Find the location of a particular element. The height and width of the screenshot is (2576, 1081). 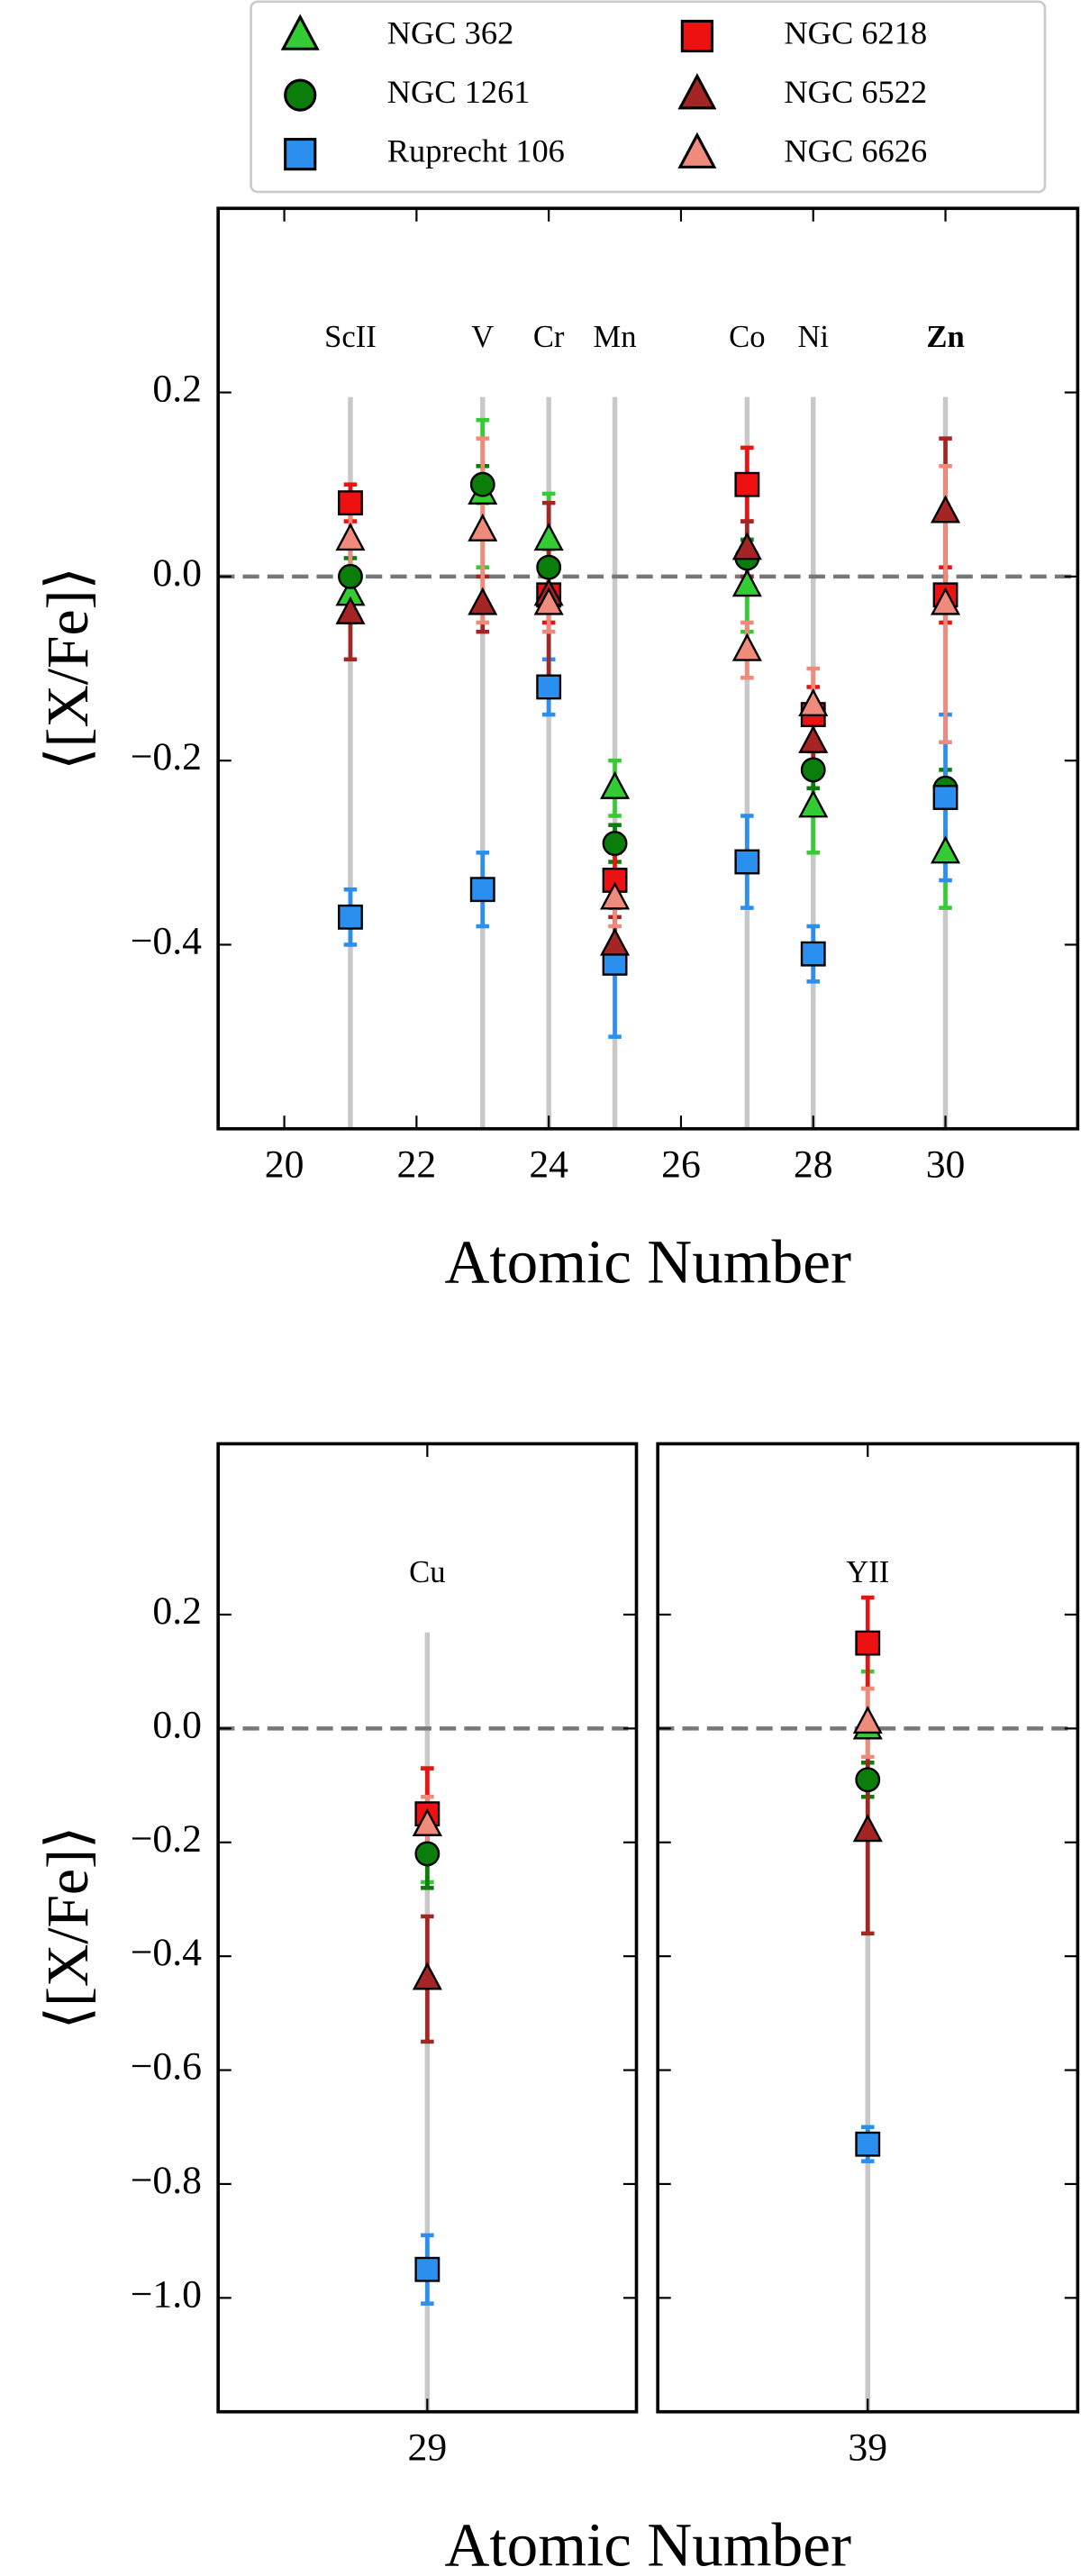

x-tick-label: 30 is located at coordinates (946, 1165).